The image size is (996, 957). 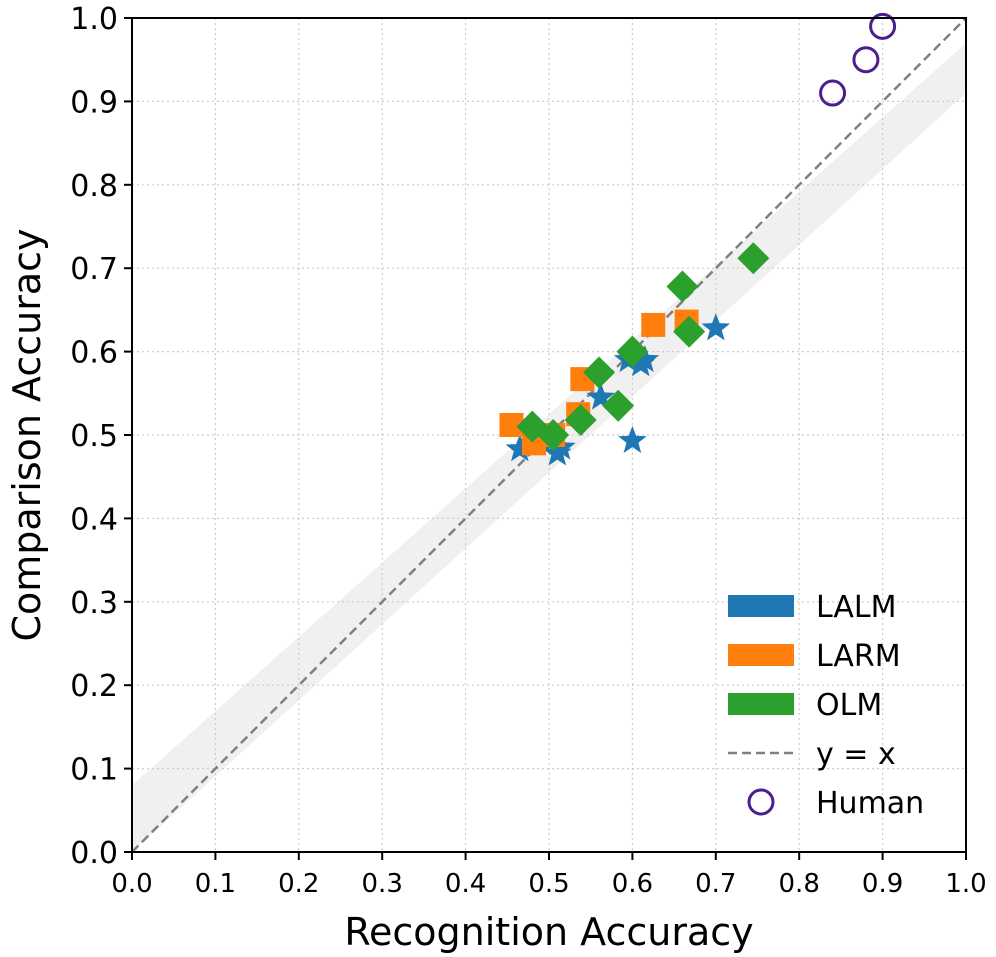 I want to click on y-tick-label: 0.7, so click(x=94, y=269).